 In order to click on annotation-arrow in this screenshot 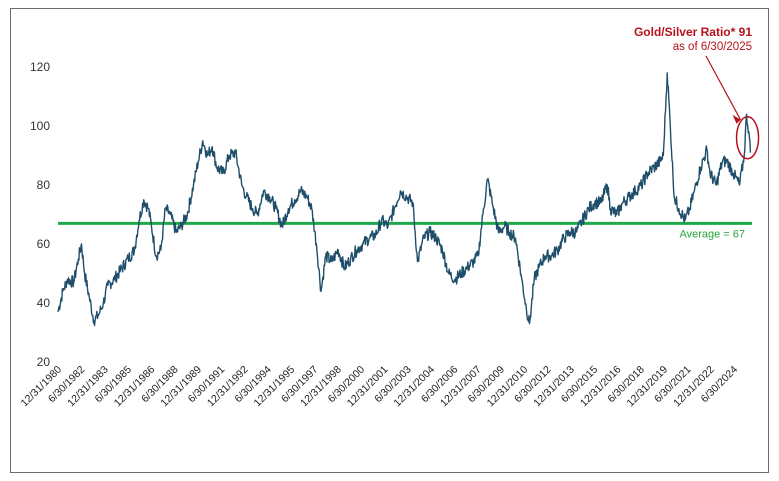, I will do `click(723, 88)`.